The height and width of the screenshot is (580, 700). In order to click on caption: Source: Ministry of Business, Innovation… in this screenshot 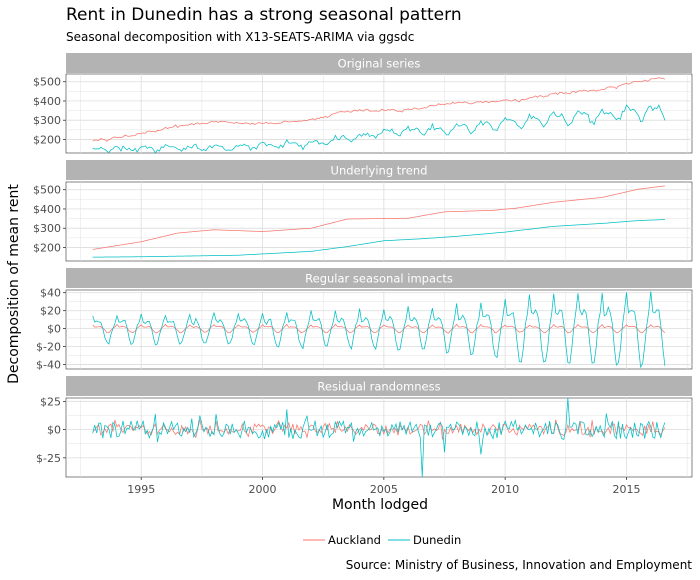, I will do `click(519, 565)`.